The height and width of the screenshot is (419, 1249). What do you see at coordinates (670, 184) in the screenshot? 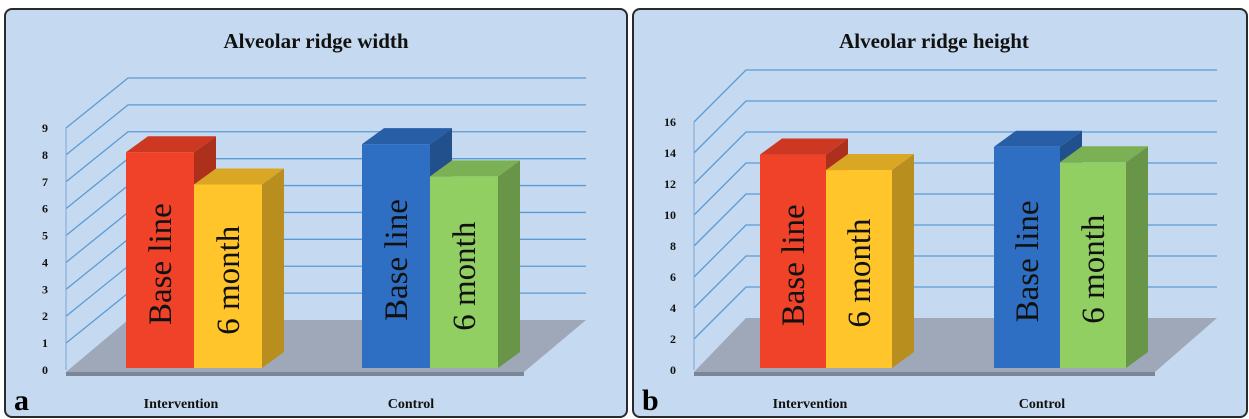
I see `y-tick-label: 12` at bounding box center [670, 184].